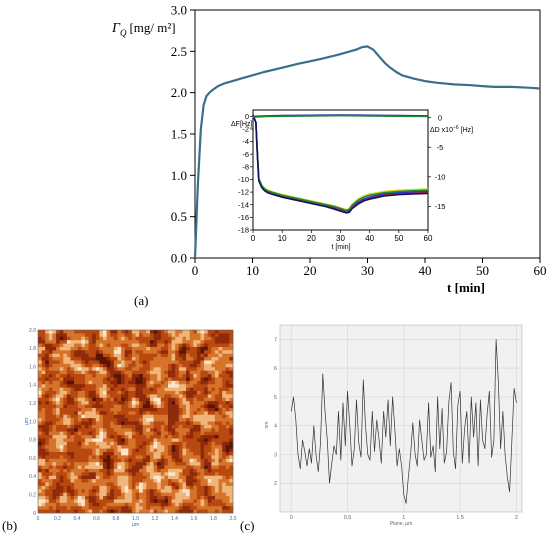 The image size is (550, 540). I want to click on profile-line, so click(403, 421).